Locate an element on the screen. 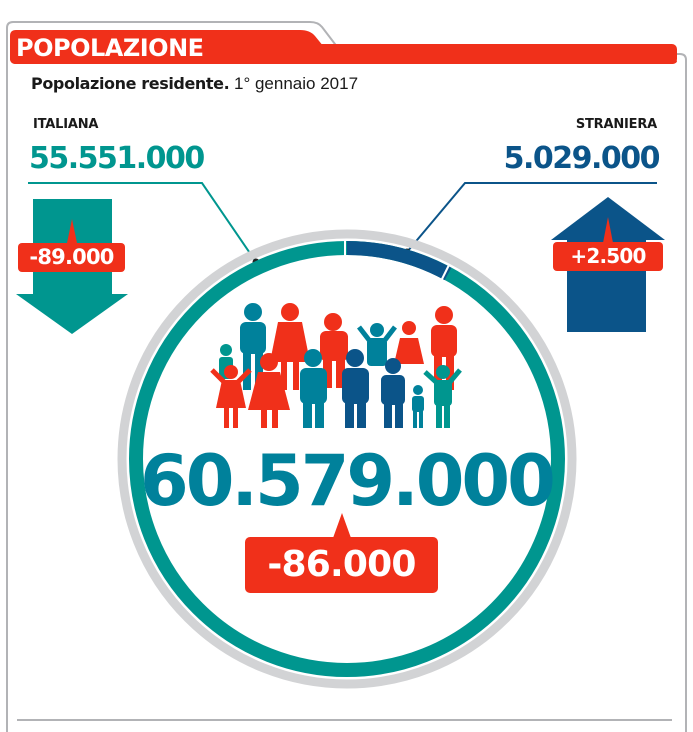 This screenshot has height=732, width=693. italiana-value: 55.551.000 is located at coordinates (117, 158).